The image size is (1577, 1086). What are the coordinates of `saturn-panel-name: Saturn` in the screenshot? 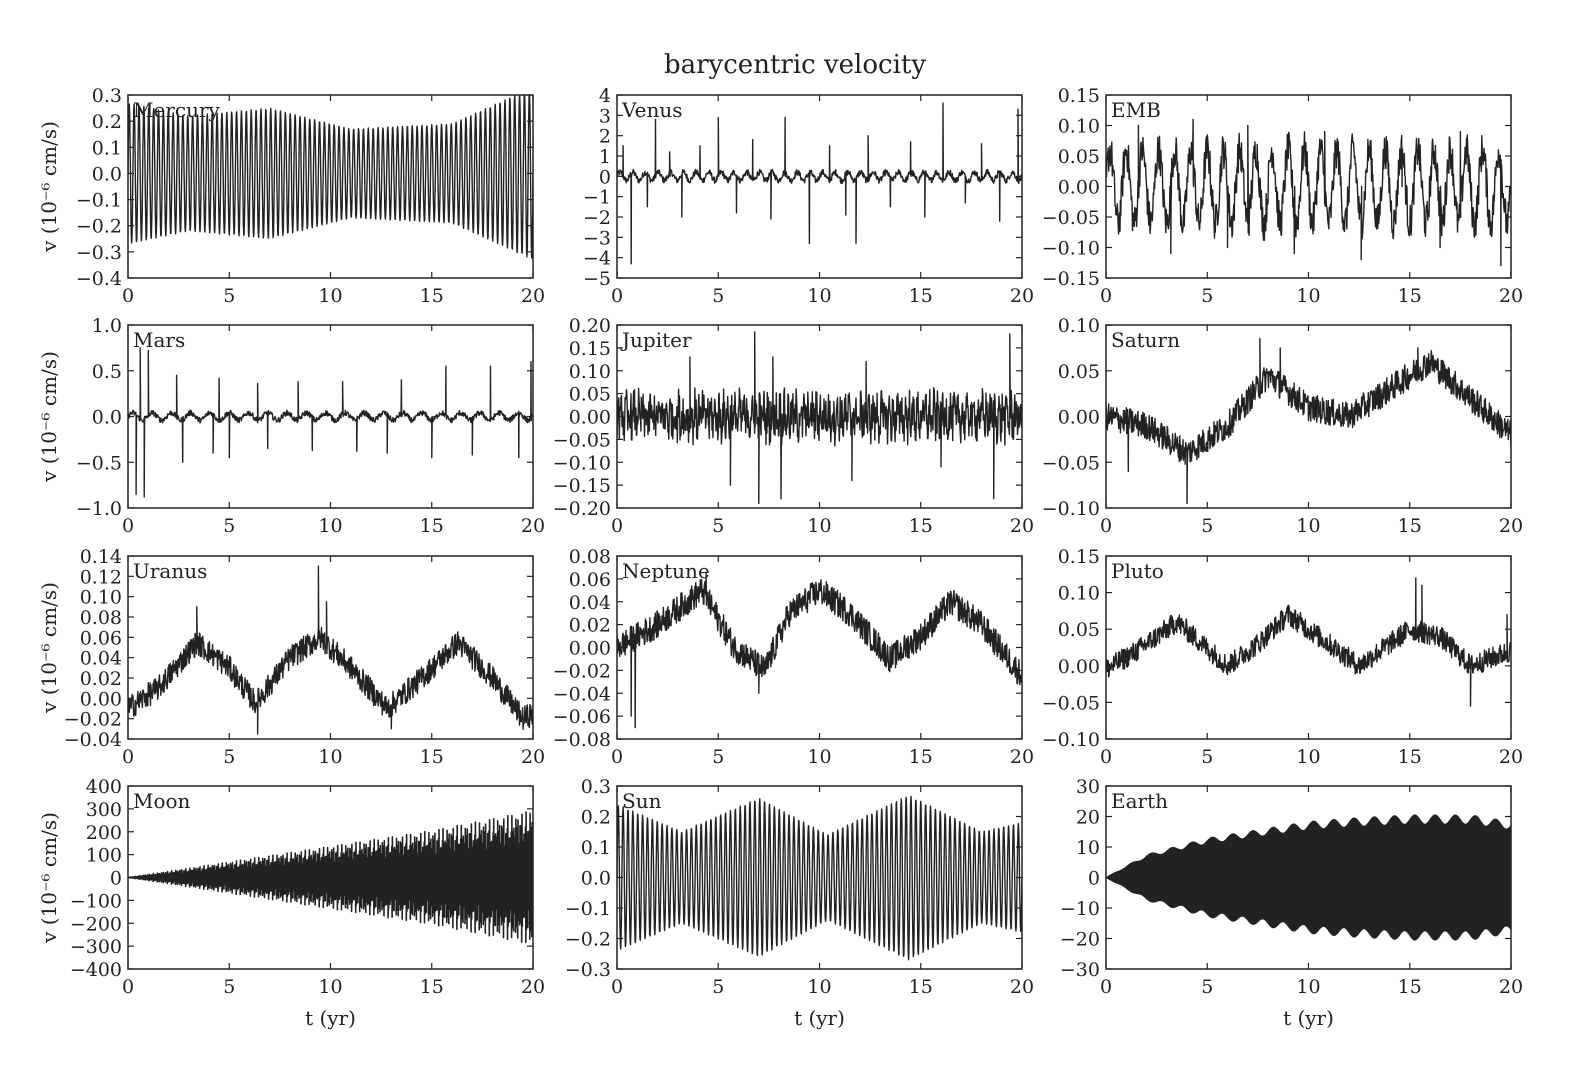 It's located at (1145, 340).